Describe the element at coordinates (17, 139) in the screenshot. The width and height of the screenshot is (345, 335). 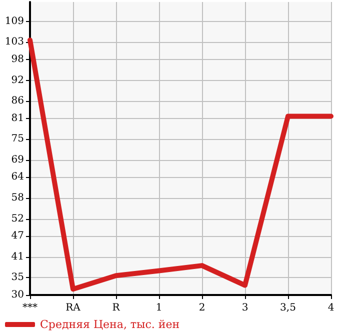
I see `y-tick-label: 75` at that location.